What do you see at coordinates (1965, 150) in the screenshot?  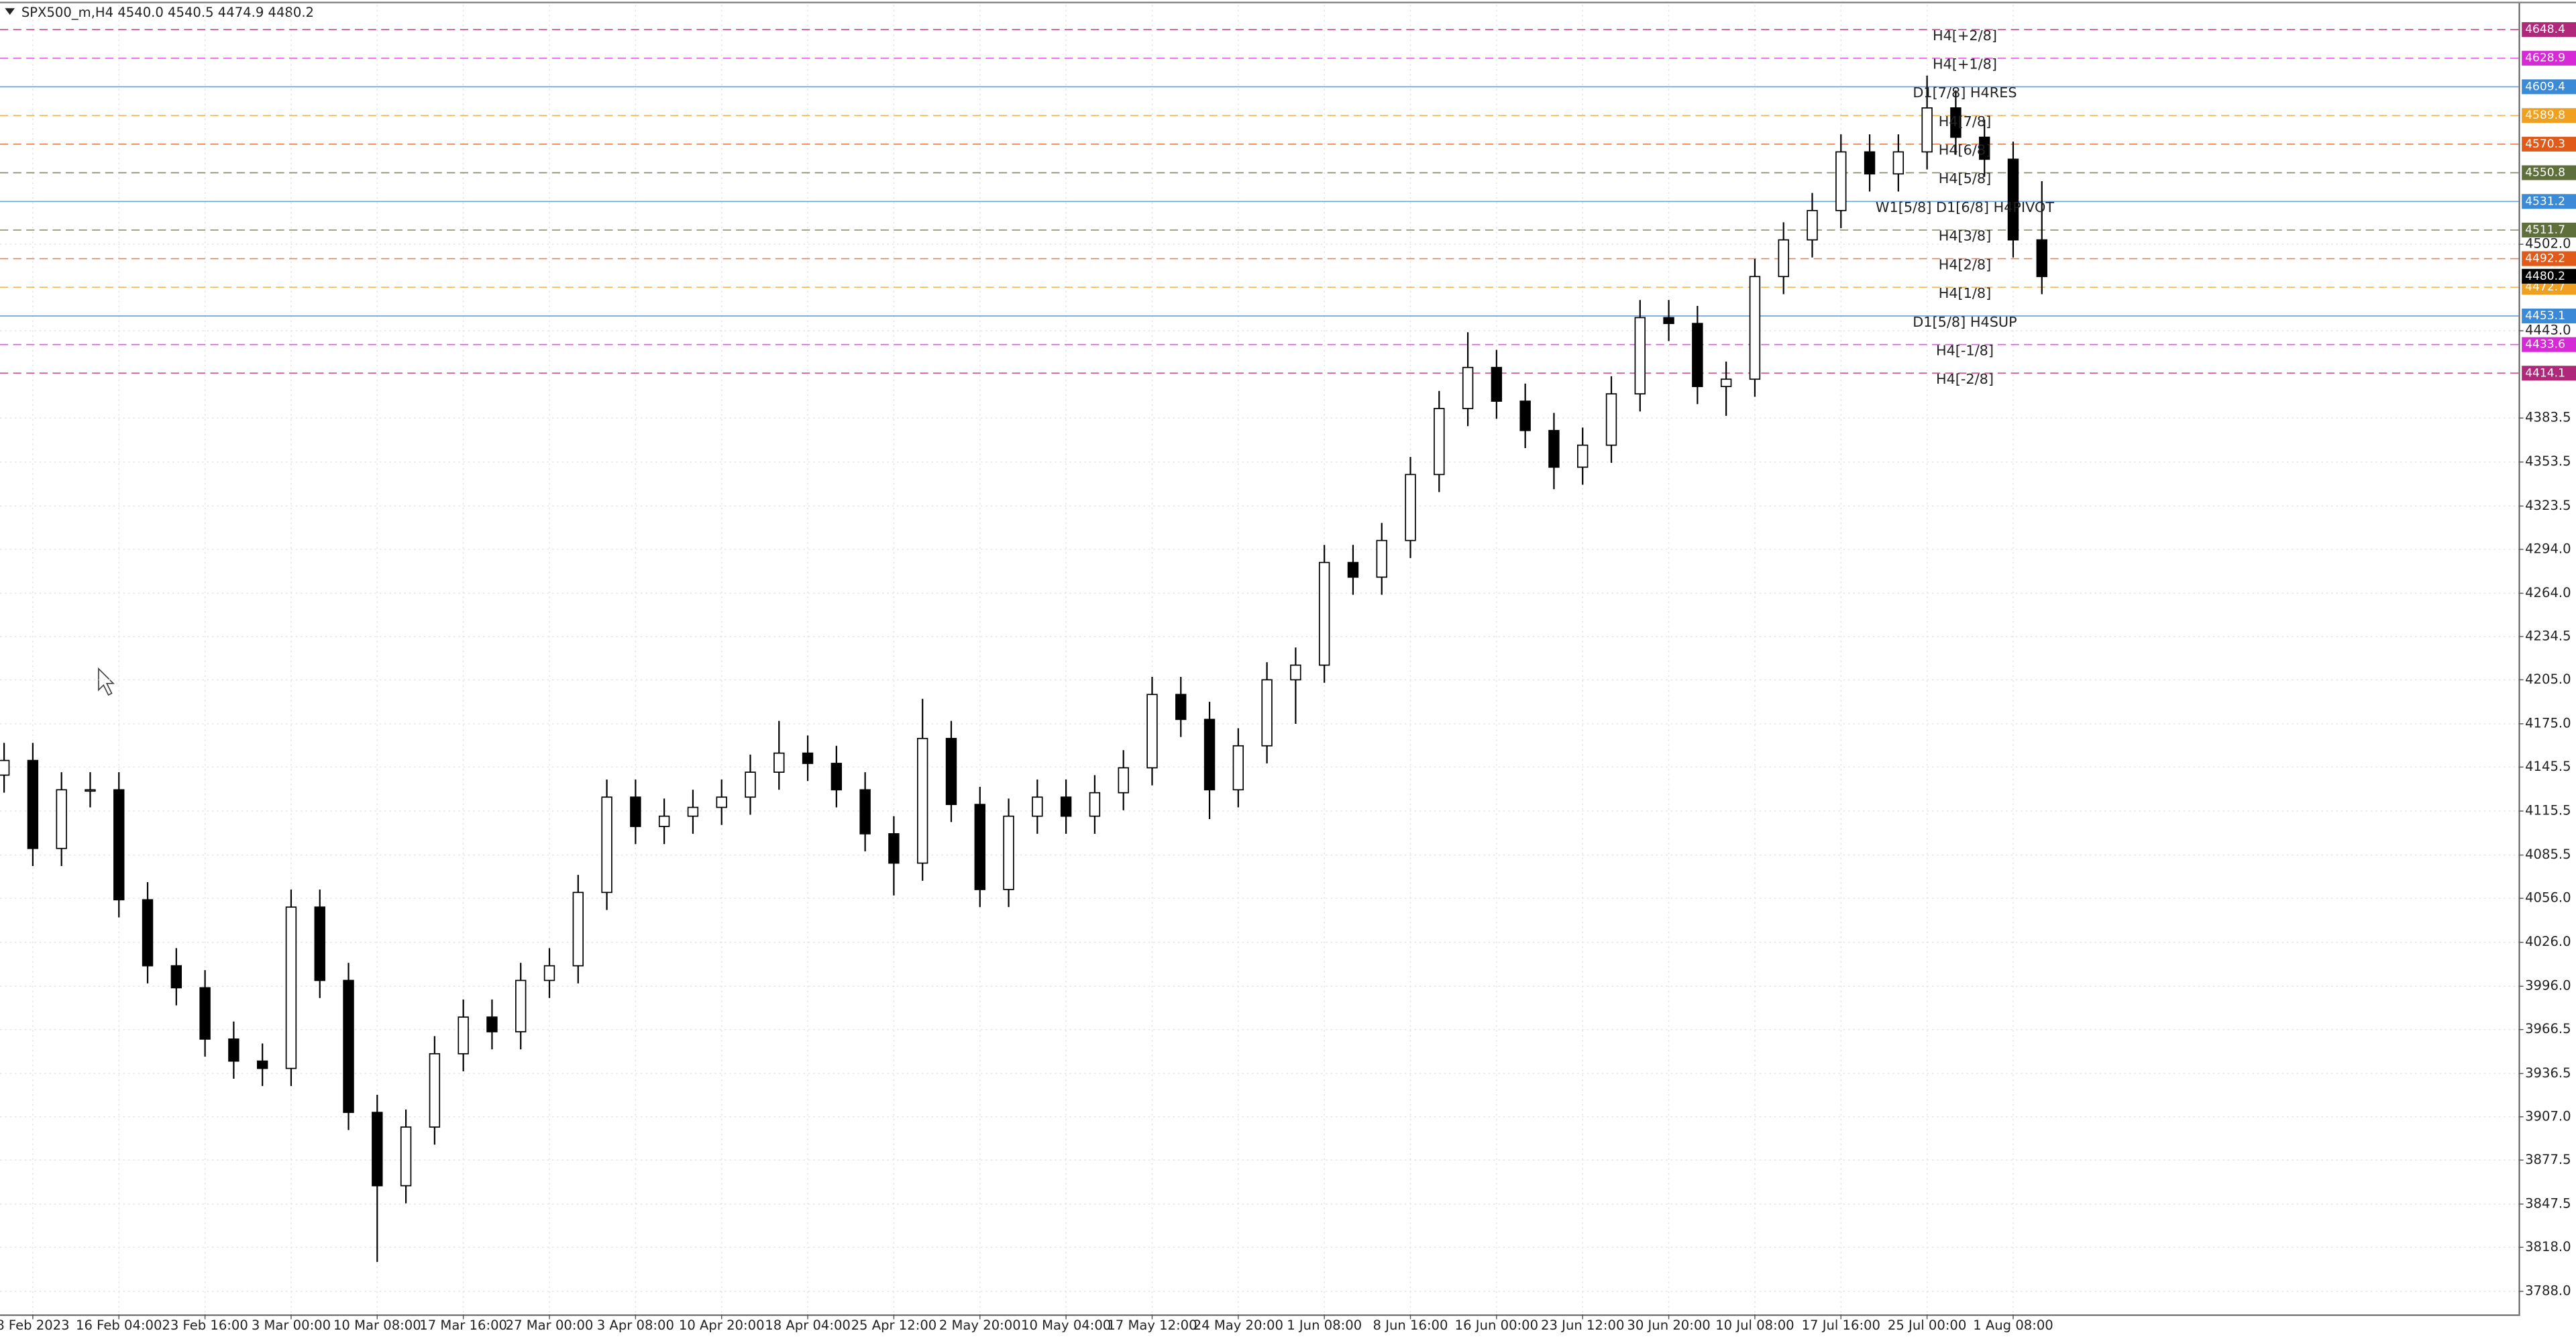 I see `level-name: H4[6/8]` at bounding box center [1965, 150].